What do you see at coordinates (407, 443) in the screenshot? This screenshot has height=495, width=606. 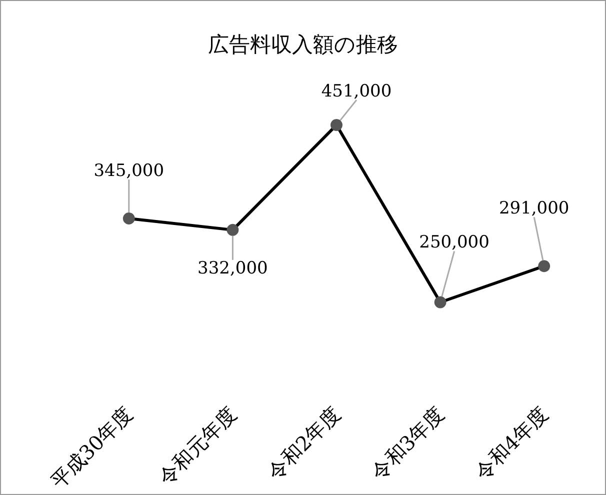 I see `x-tick-label: 令和3年度` at bounding box center [407, 443].